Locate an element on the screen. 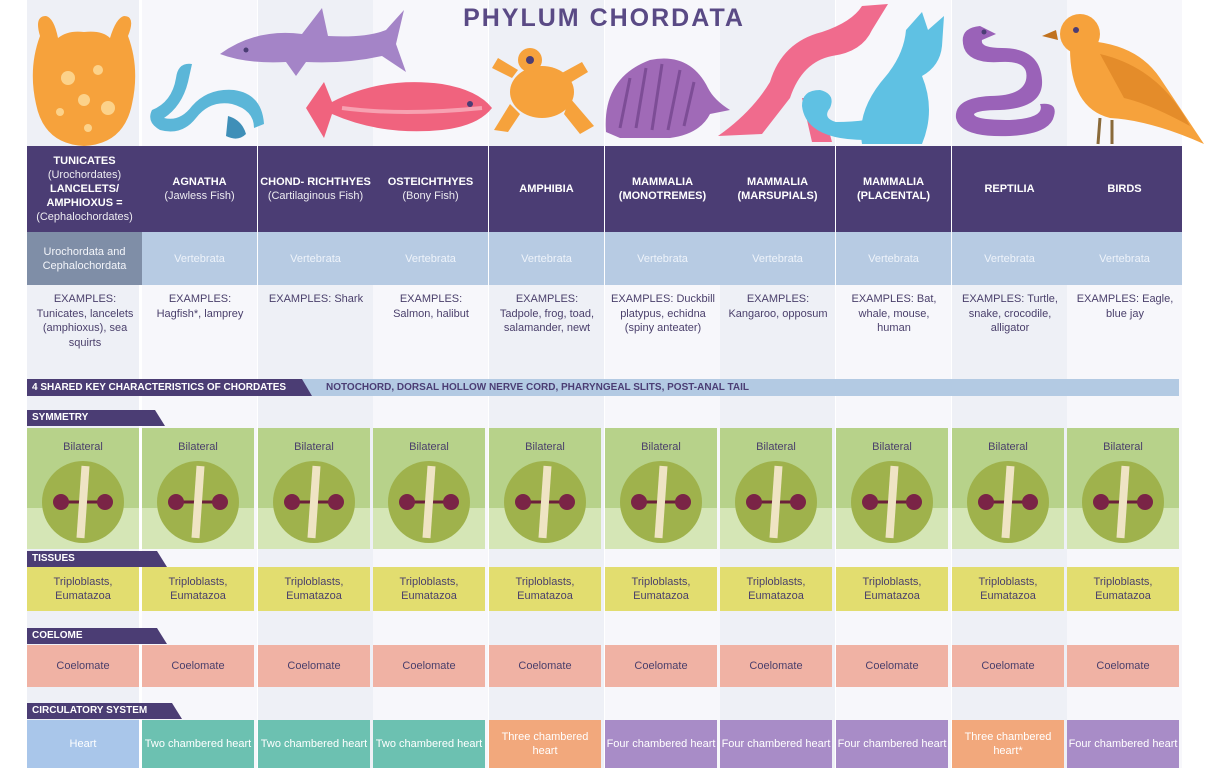 This screenshot has width=1208, height=768. class-header: MAMMALIA (MARSUPIALS) is located at coordinates (777, 189).